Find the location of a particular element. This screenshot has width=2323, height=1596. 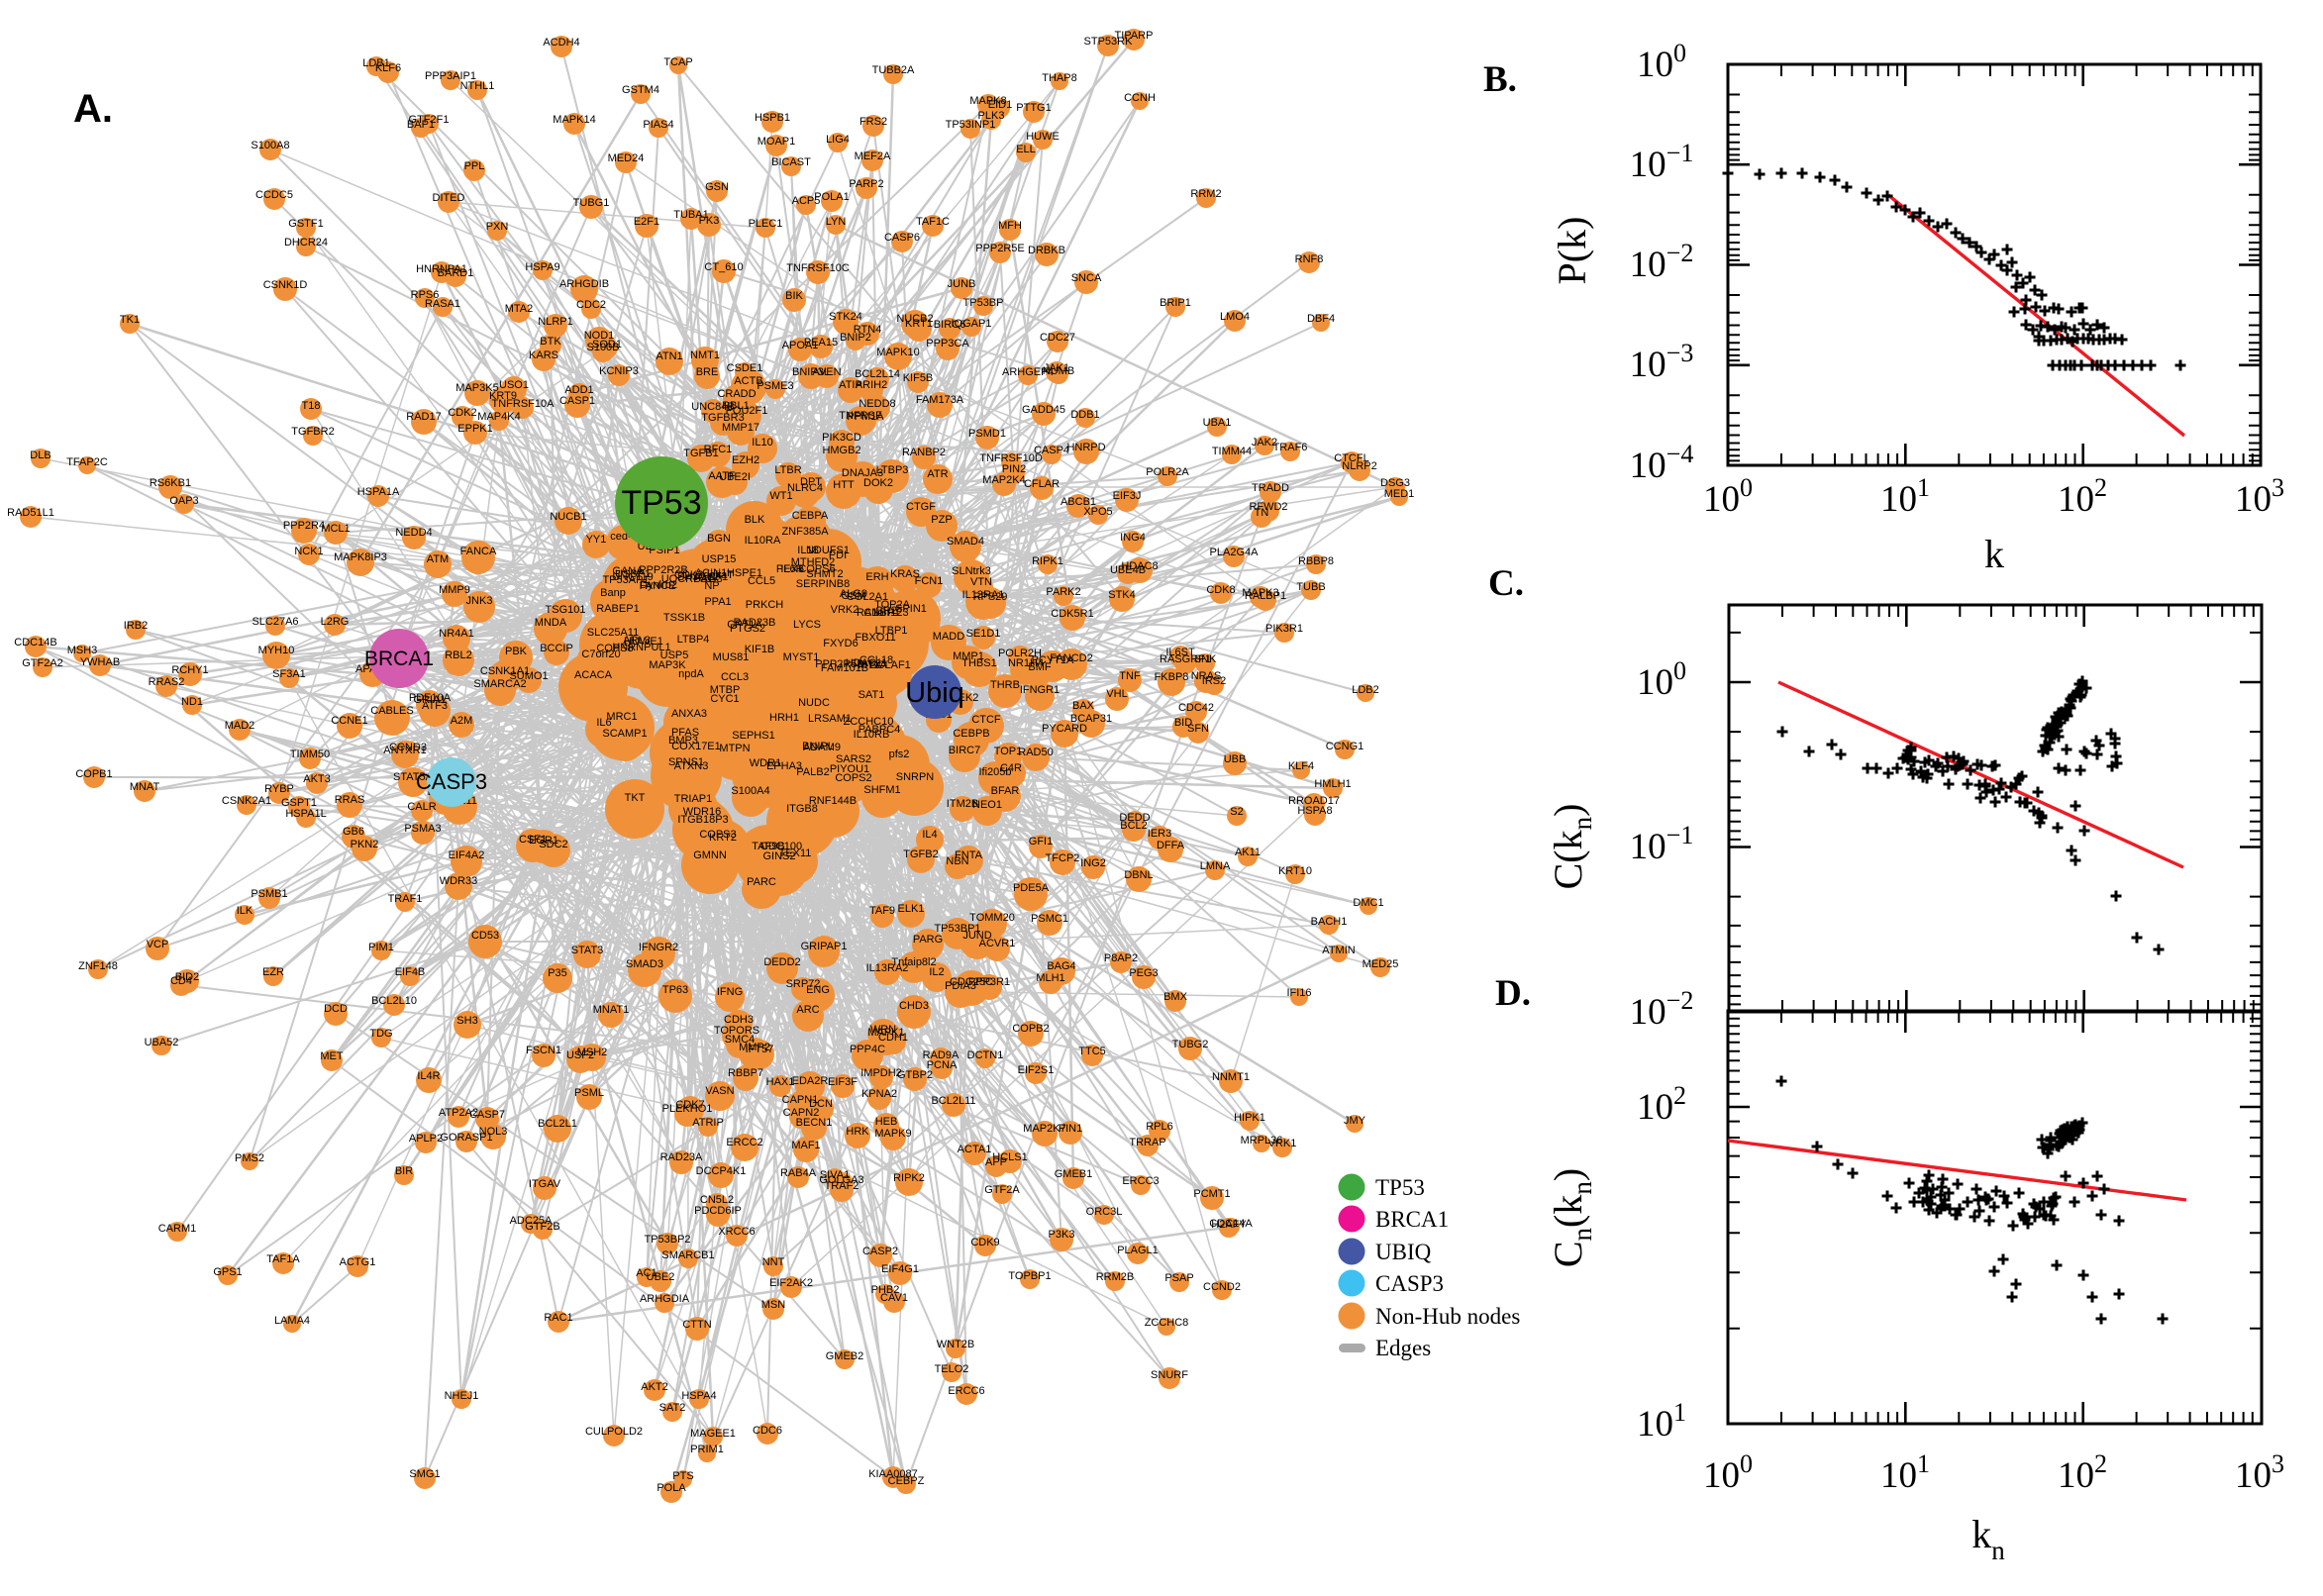

svg-text: ANXA3 is located at coordinates (689, 714).